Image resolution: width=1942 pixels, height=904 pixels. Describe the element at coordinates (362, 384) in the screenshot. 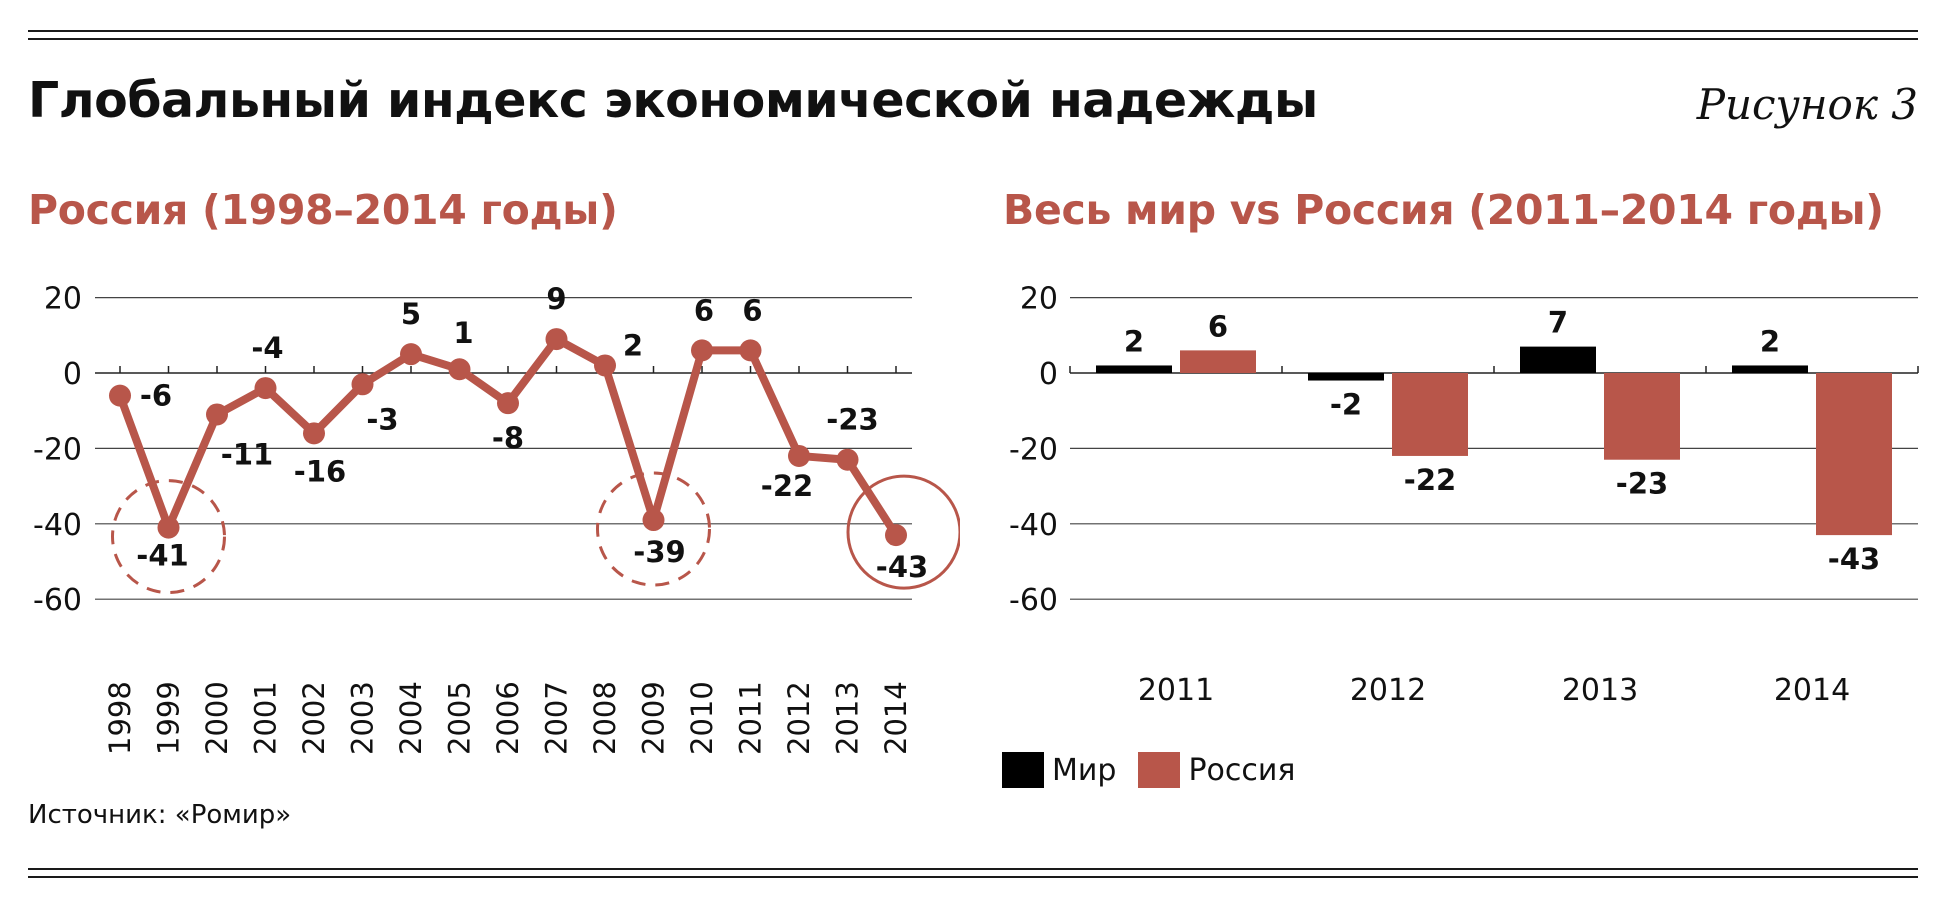

I see `data-point-2003` at that location.